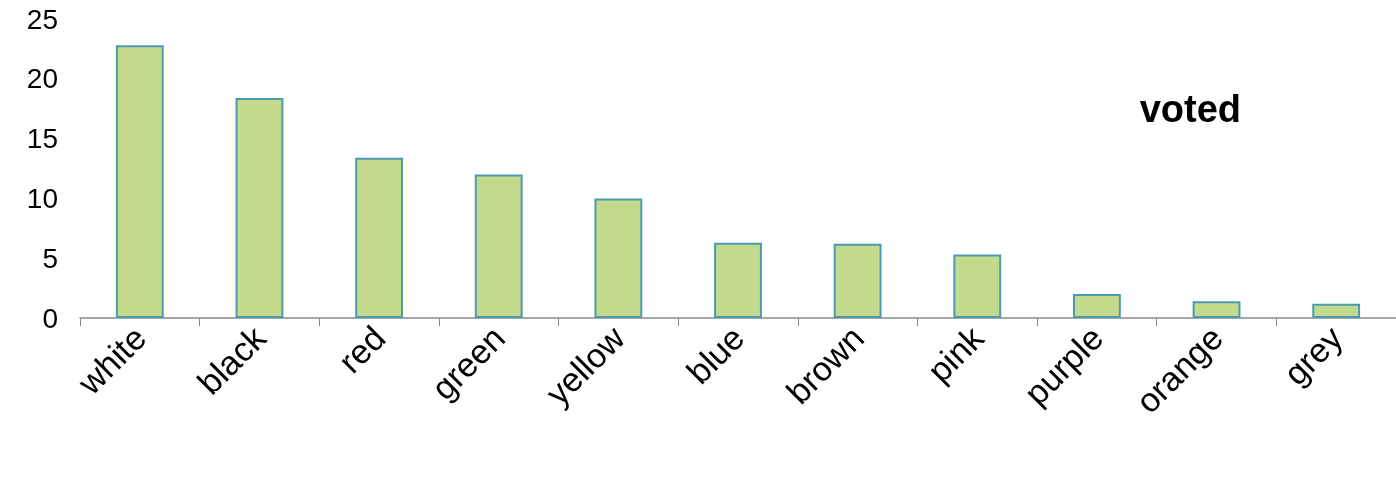 The width and height of the screenshot is (1396, 477). What do you see at coordinates (50, 318) in the screenshot?
I see `y-tick-label: 0` at bounding box center [50, 318].